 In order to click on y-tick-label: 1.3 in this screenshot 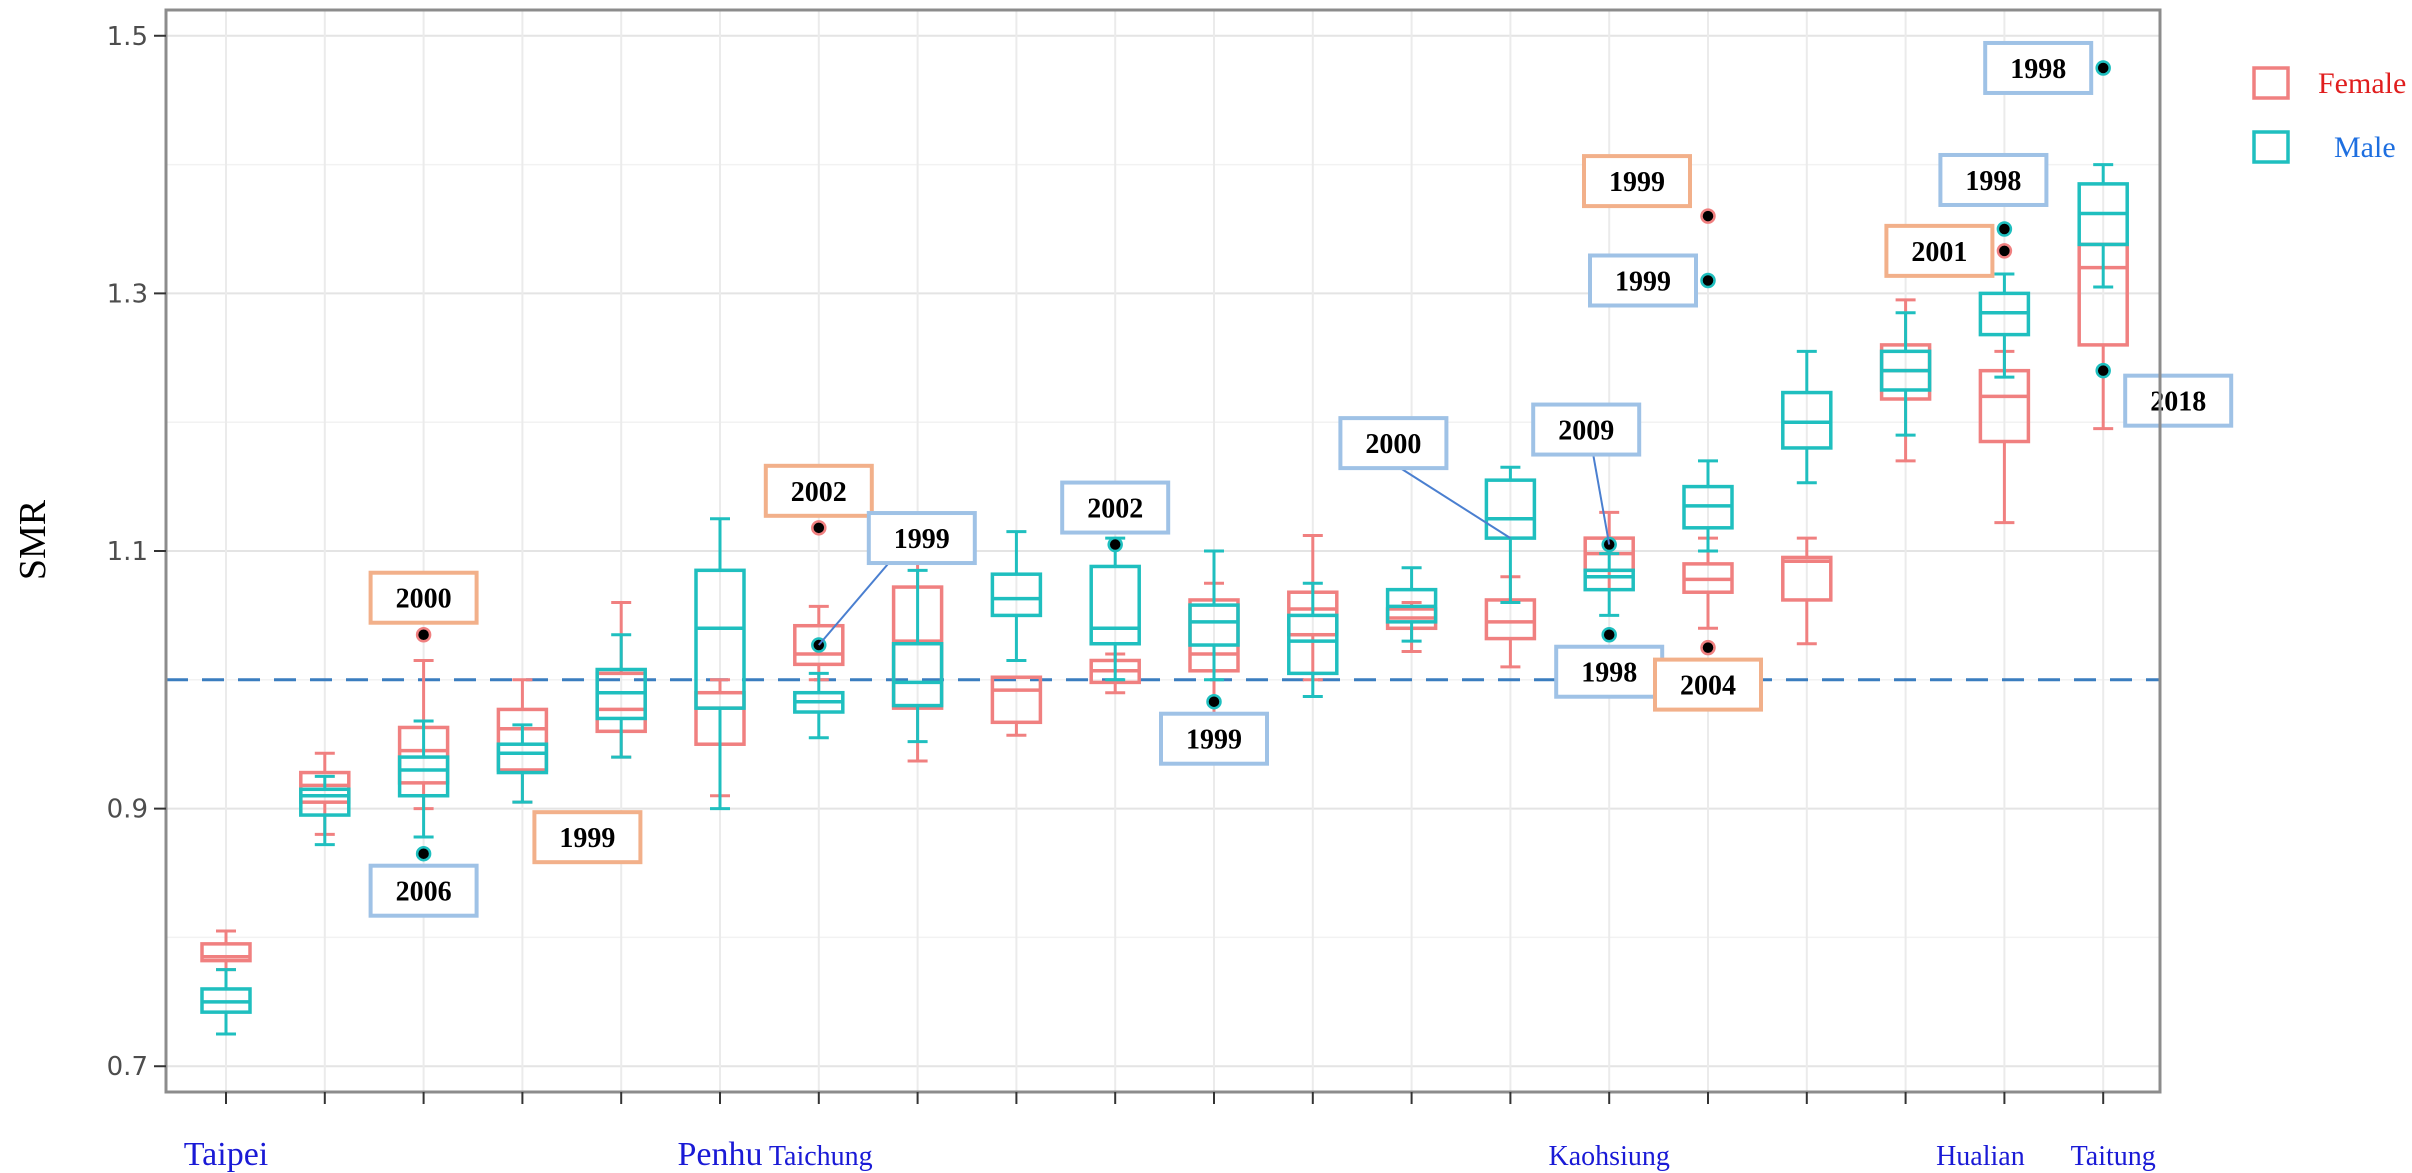, I will do `click(127, 294)`.